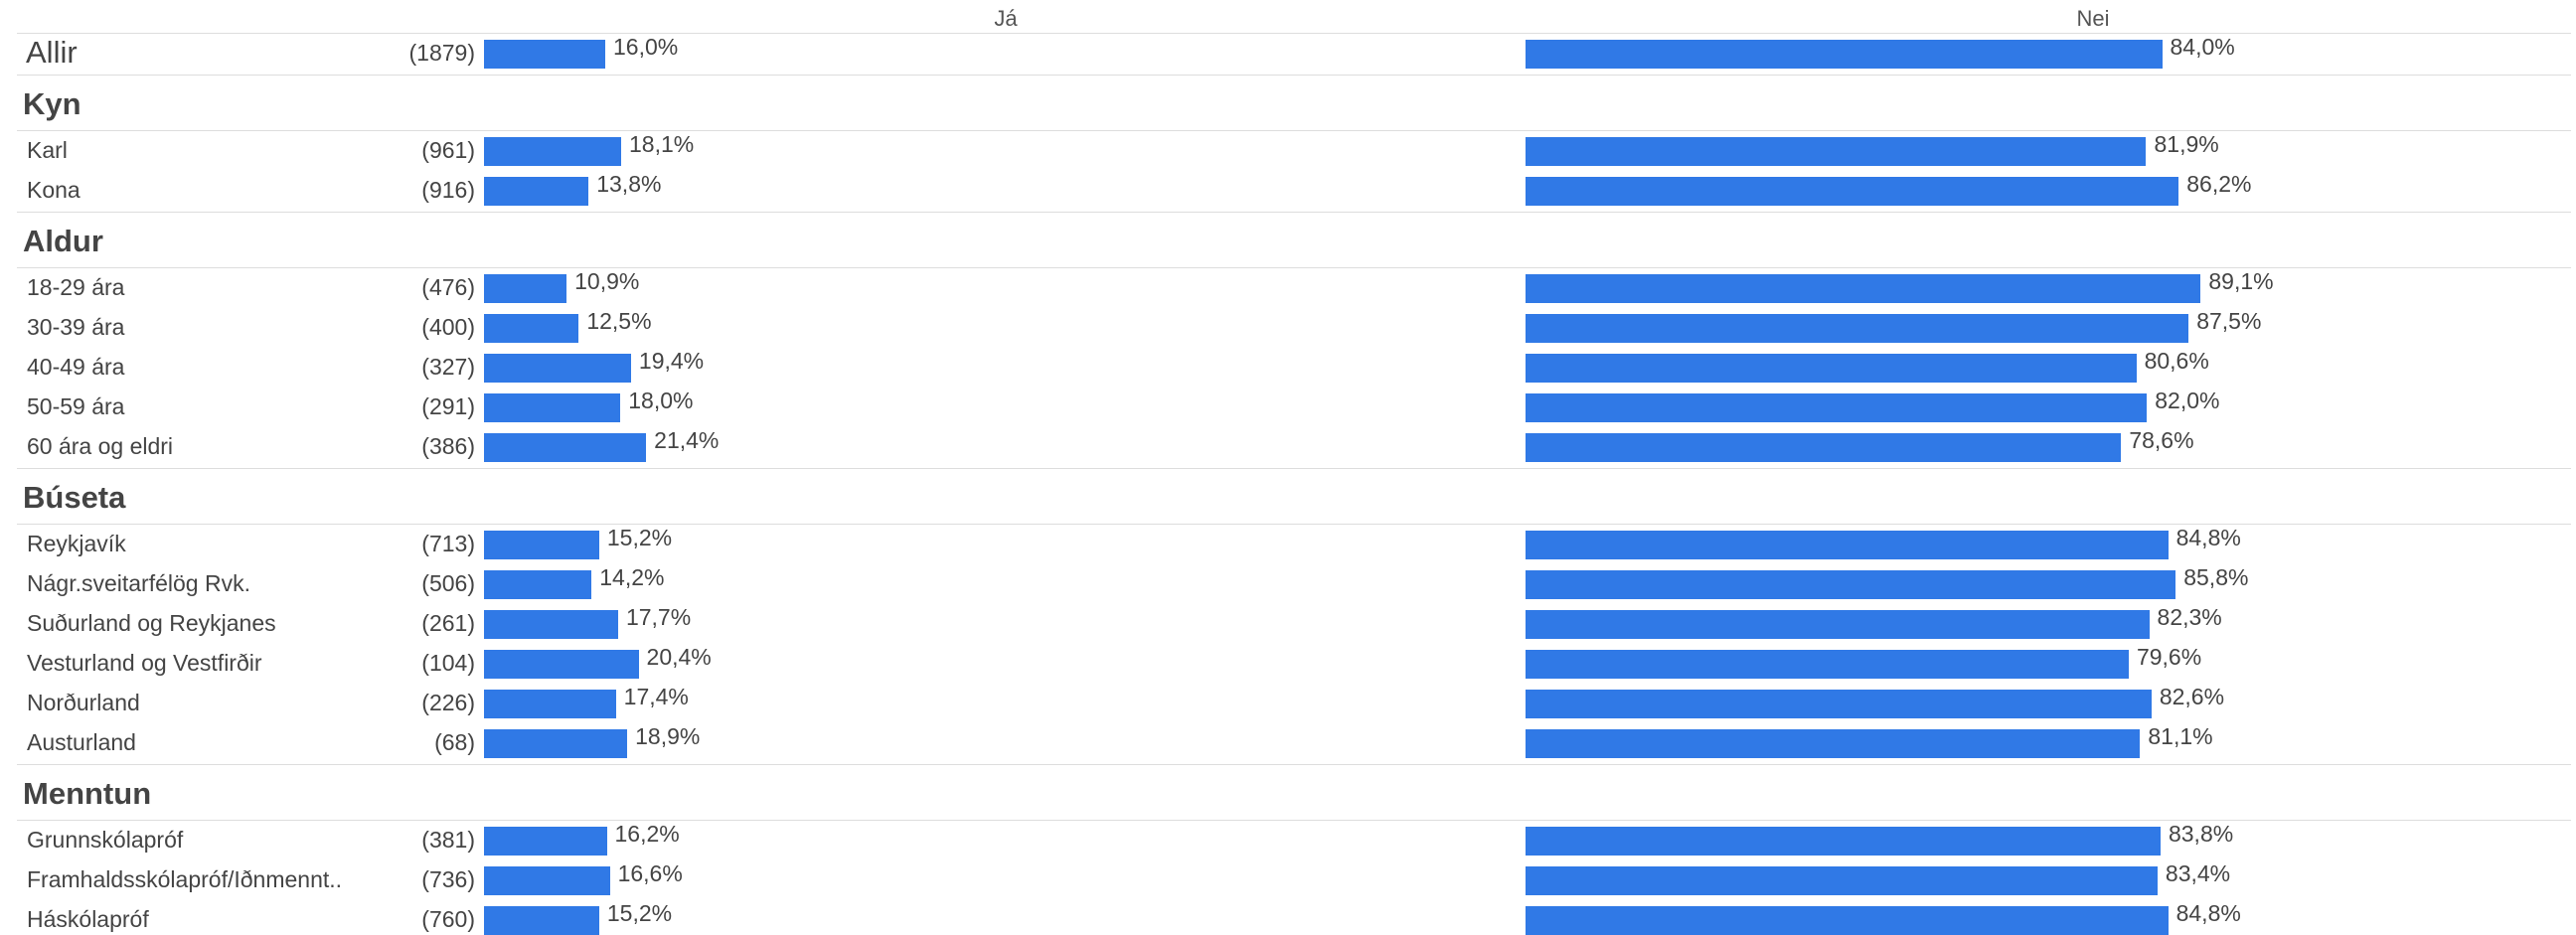 Image resolution: width=2576 pixels, height=935 pixels. Describe the element at coordinates (619, 321) in the screenshot. I see `data-label: 12,5%` at that location.